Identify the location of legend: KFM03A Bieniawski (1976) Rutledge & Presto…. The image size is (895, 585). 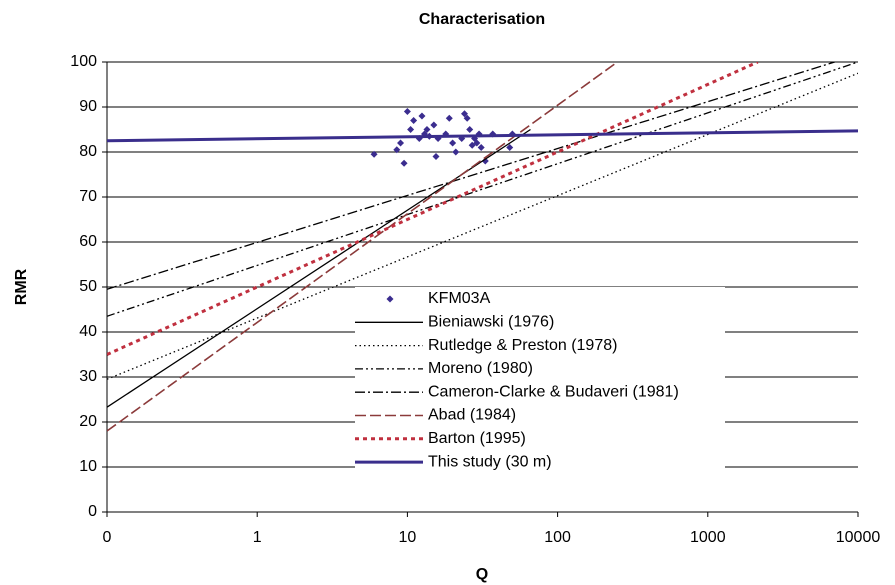
(540, 382).